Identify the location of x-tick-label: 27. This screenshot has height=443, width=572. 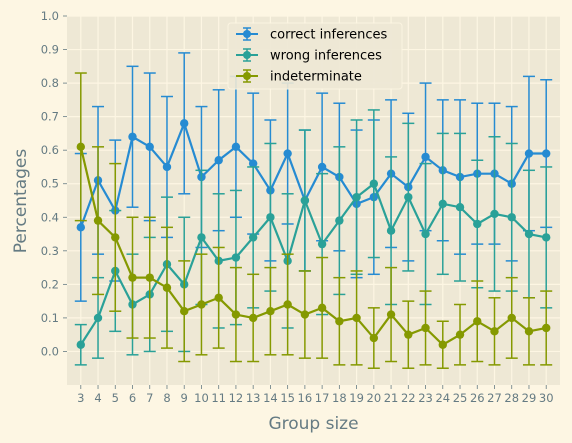
(494, 398).